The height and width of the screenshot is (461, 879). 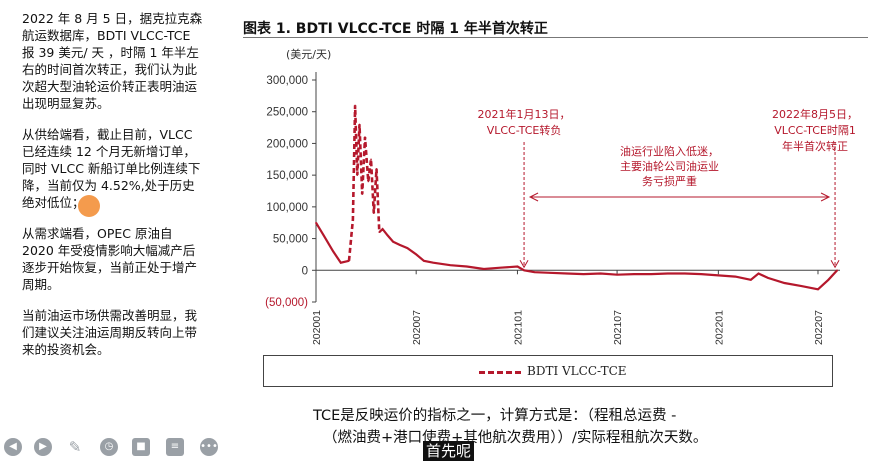 What do you see at coordinates (332, 243) in the screenshot?
I see `series-line-start` at bounding box center [332, 243].